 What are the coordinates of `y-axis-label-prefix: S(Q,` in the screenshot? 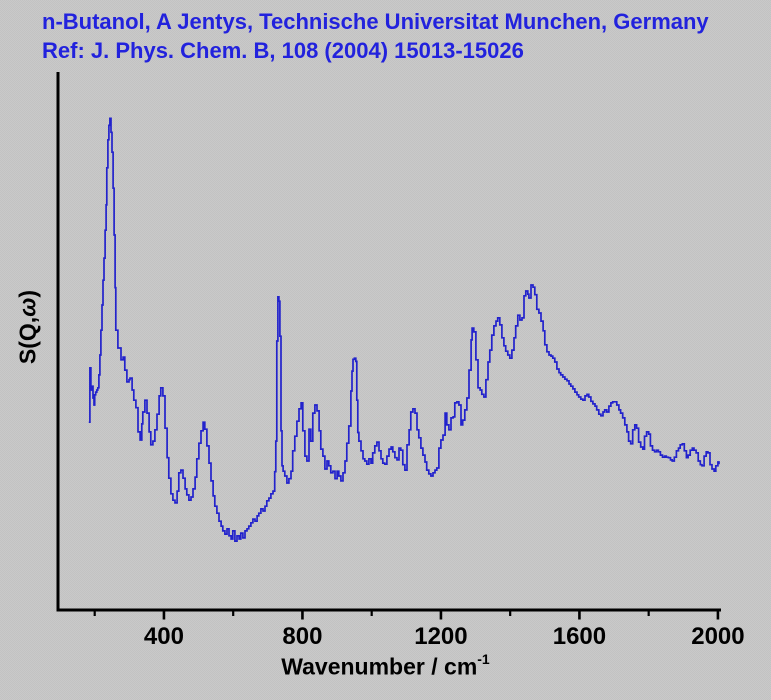 It's located at (27, 340).